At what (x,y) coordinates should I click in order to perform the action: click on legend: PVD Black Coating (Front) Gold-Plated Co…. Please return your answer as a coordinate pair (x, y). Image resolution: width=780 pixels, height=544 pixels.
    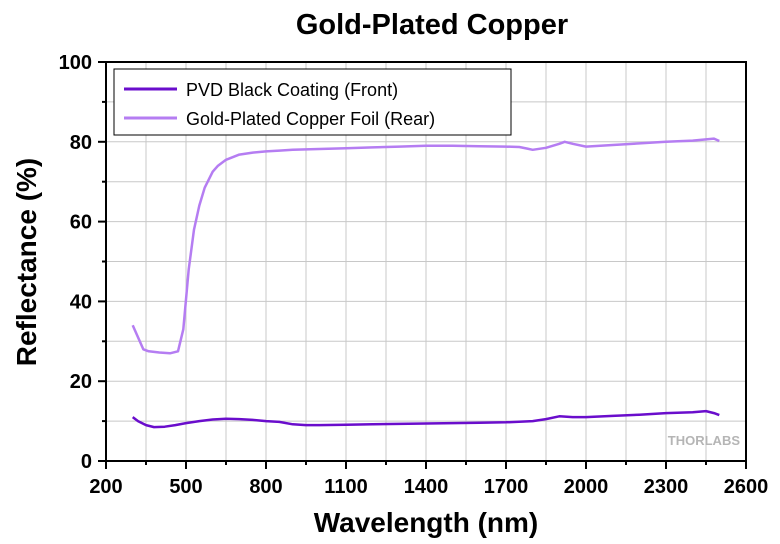
    Looking at the image, I should click on (312, 102).